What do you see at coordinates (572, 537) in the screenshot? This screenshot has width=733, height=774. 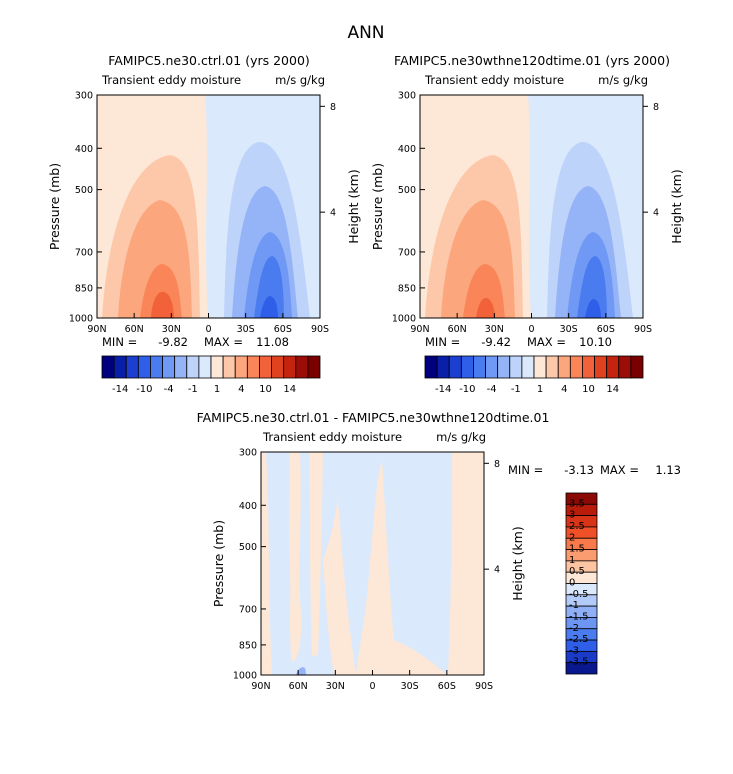 I see `colorbar-tick-label: 2` at bounding box center [572, 537].